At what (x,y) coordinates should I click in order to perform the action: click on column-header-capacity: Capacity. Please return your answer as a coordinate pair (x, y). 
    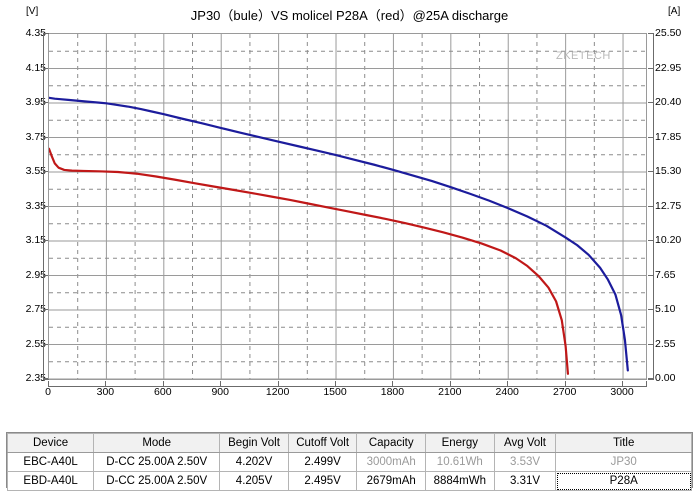
    Looking at the image, I should click on (391, 443).